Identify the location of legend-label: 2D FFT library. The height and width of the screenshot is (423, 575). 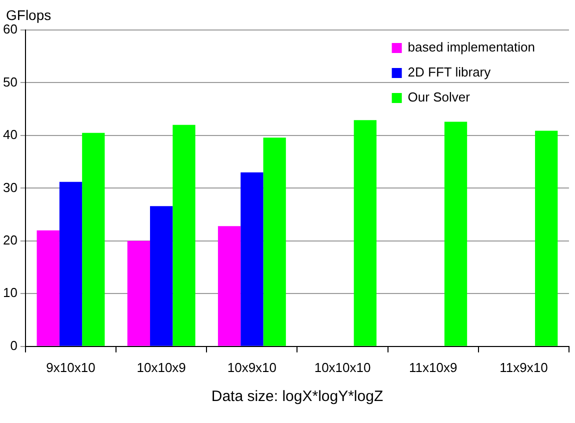
(450, 72).